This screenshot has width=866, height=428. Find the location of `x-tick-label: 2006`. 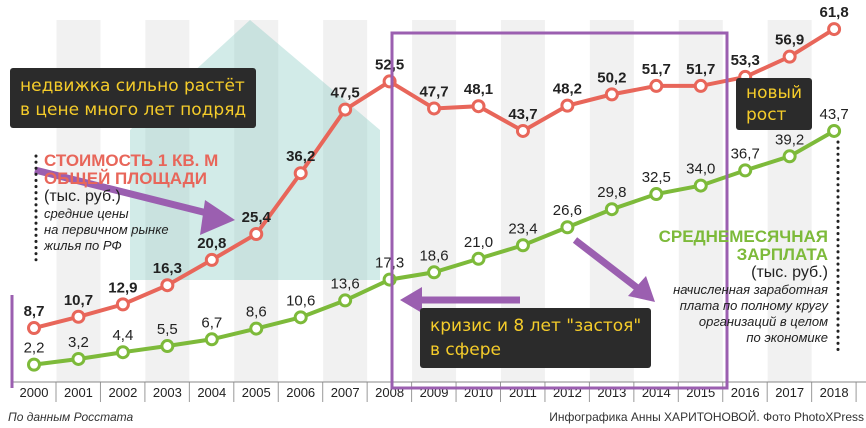

x-tick-label: 2006 is located at coordinates (300, 392).